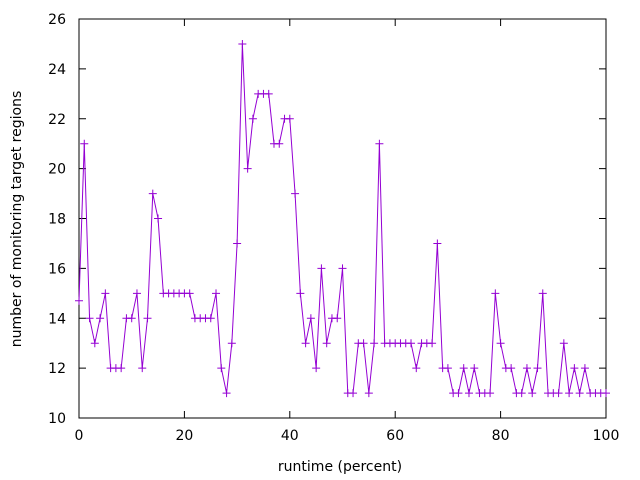 The width and height of the screenshot is (640, 480). What do you see at coordinates (606, 436) in the screenshot?
I see `x-tick-label: 100` at bounding box center [606, 436].